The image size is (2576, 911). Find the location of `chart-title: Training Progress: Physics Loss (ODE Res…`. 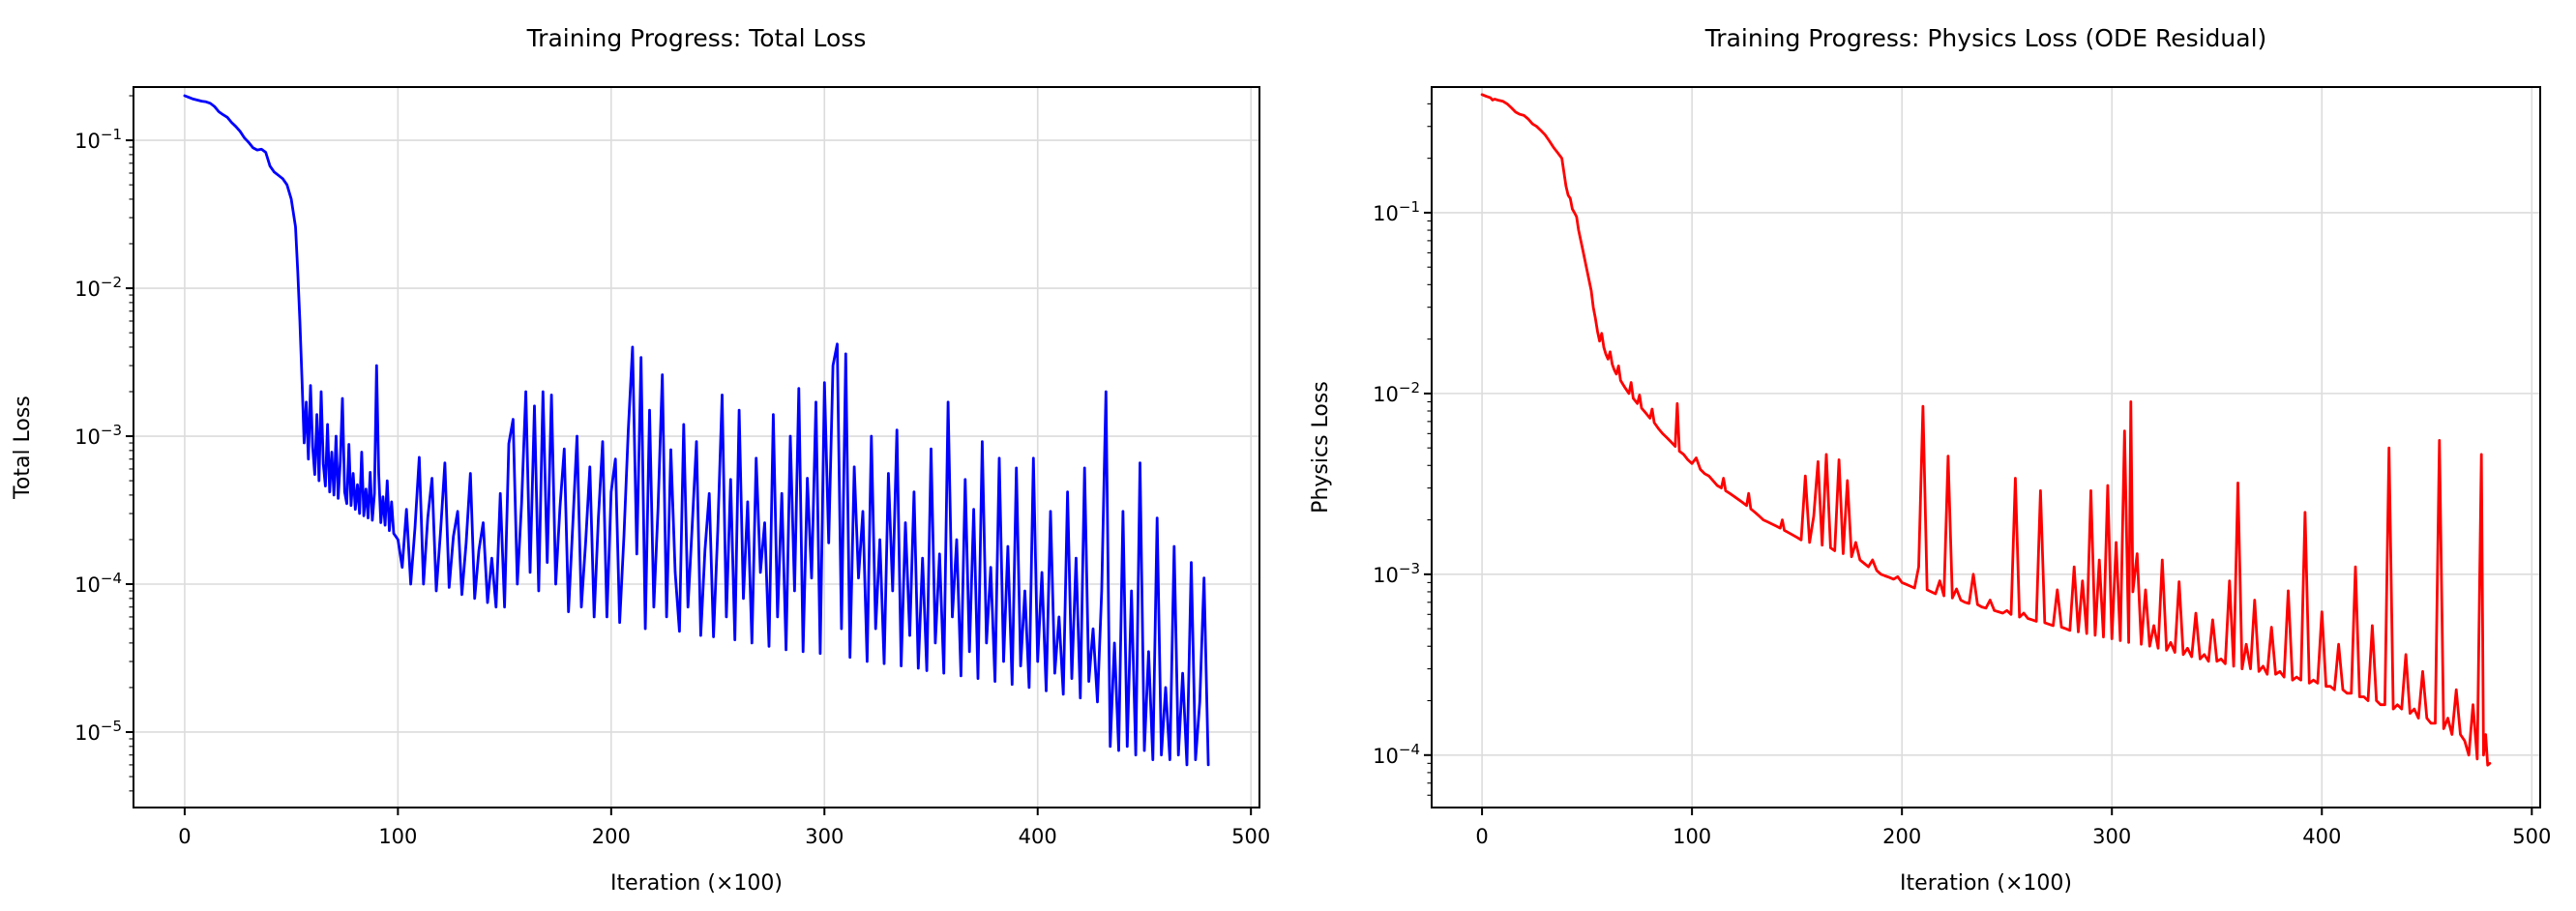

chart-title: Training Progress: Physics Loss (ODE Res… is located at coordinates (1986, 38).